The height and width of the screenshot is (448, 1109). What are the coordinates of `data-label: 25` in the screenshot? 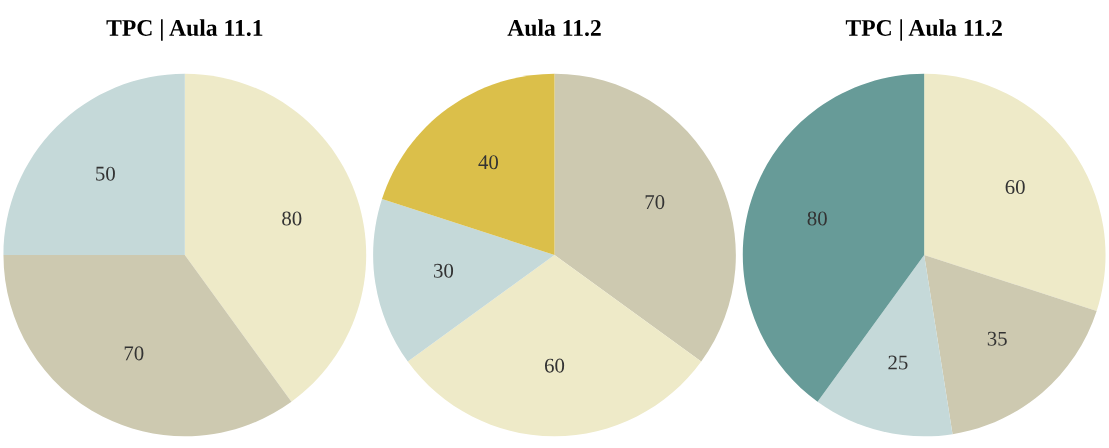 It's located at (898, 362).